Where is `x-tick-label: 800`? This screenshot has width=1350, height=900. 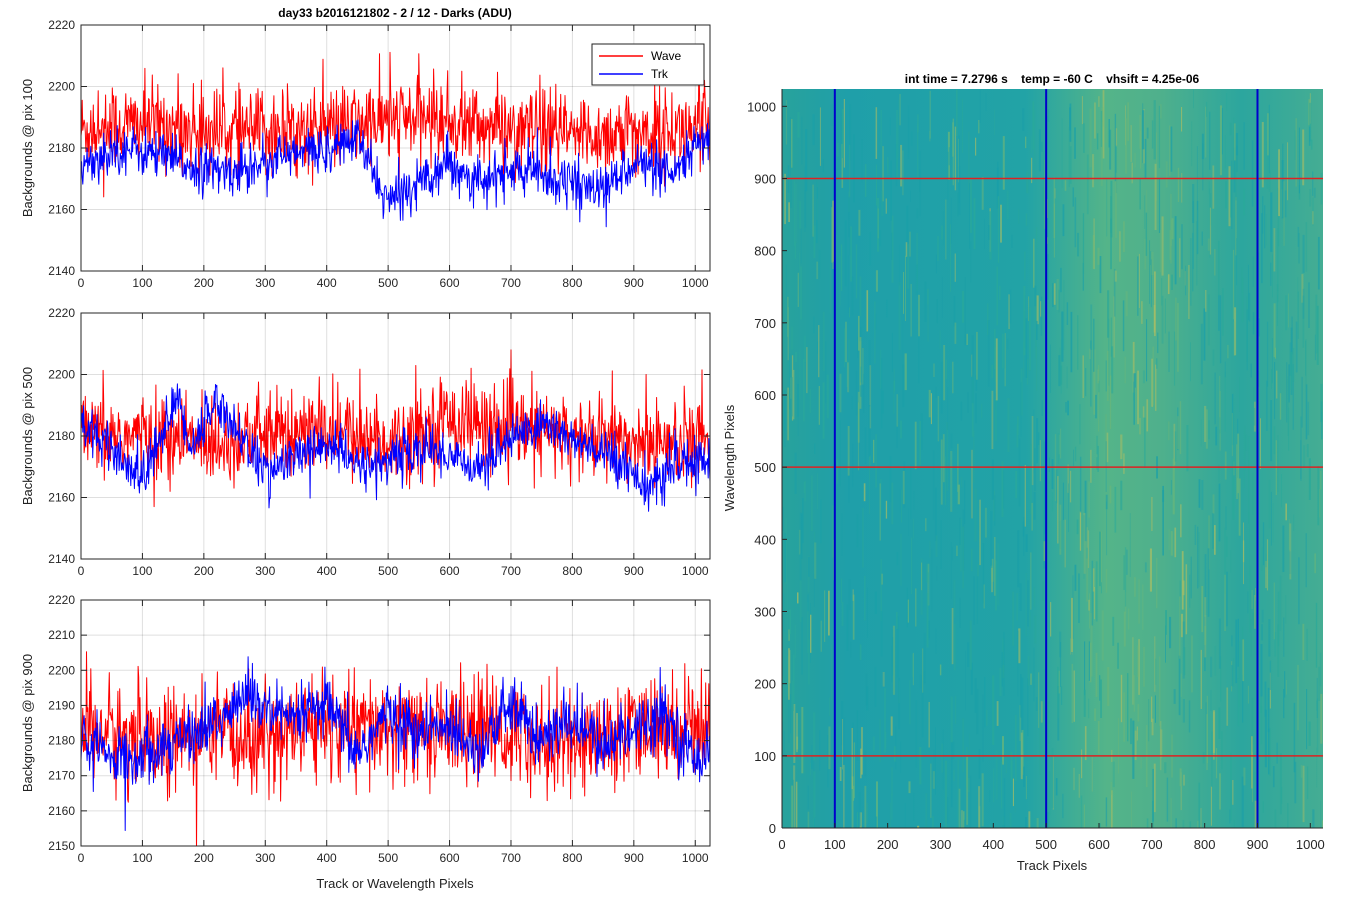
x-tick-label: 800 is located at coordinates (1205, 844).